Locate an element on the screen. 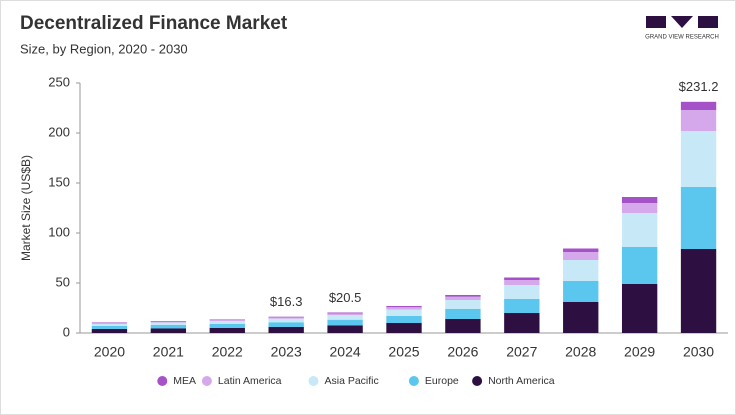 The width and height of the screenshot is (736, 415). x-tick-label: 2021 is located at coordinates (168, 352).